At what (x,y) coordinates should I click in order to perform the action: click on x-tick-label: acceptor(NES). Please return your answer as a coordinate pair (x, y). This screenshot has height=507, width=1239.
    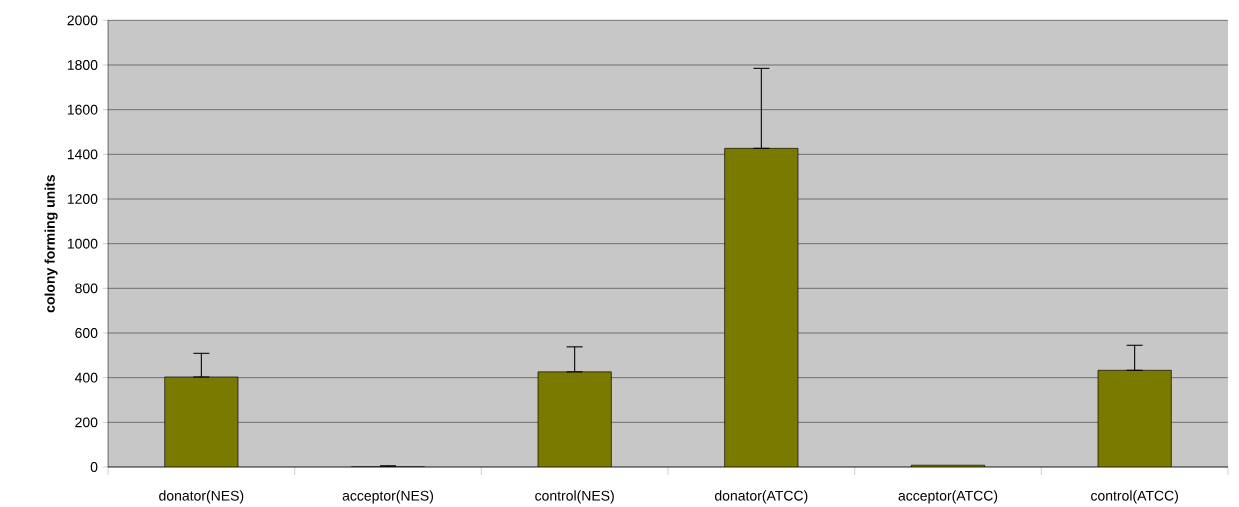
    Looking at the image, I should click on (388, 497).